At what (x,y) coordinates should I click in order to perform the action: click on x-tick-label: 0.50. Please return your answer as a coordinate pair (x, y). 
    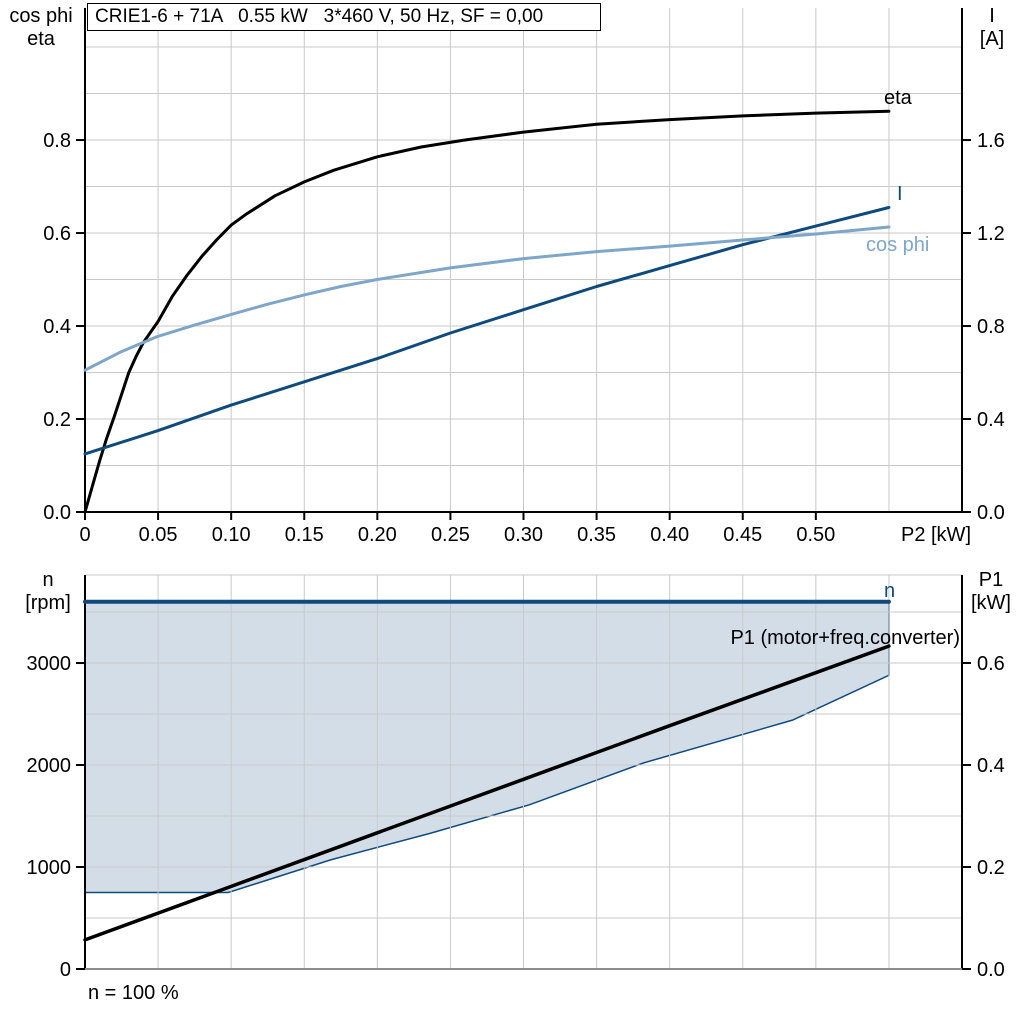
    Looking at the image, I should click on (815, 535).